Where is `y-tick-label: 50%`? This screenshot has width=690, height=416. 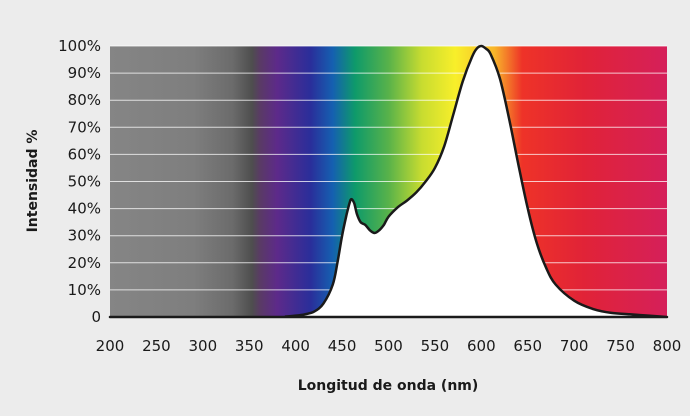
y-tick-label: 50% is located at coordinates (84, 182).